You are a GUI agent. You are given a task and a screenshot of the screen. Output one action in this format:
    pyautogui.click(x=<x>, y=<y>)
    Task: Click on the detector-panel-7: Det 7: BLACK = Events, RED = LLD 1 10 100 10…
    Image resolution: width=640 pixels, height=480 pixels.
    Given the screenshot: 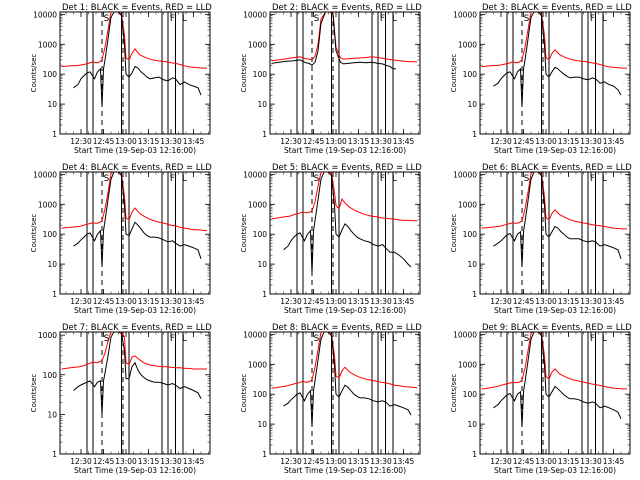 What is the action you would take?
    pyautogui.click(x=121, y=399)
    